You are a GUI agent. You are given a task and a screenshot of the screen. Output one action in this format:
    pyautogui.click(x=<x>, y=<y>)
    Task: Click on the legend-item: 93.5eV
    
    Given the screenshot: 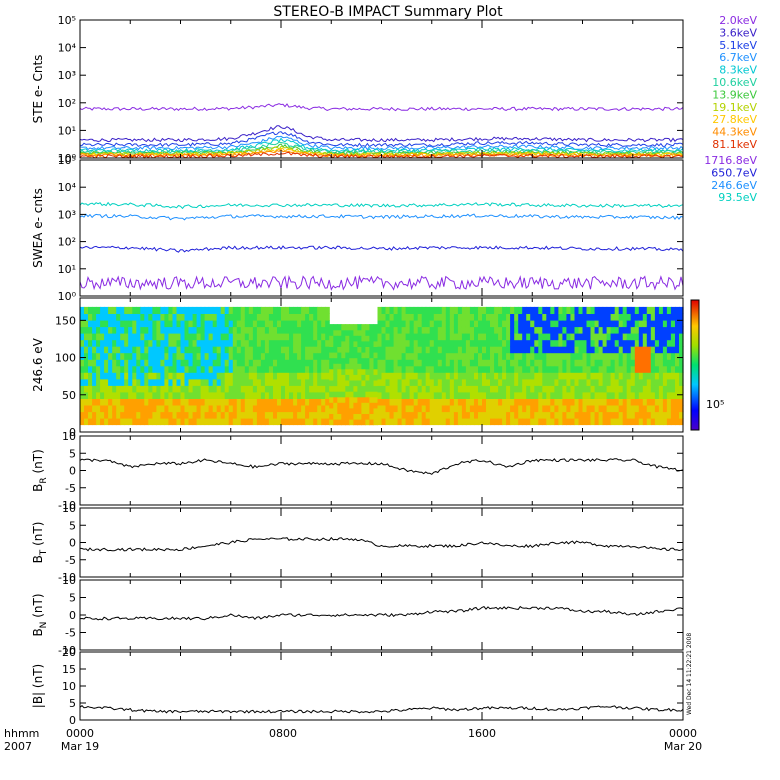 What is the action you would take?
    pyautogui.click(x=737, y=197)
    